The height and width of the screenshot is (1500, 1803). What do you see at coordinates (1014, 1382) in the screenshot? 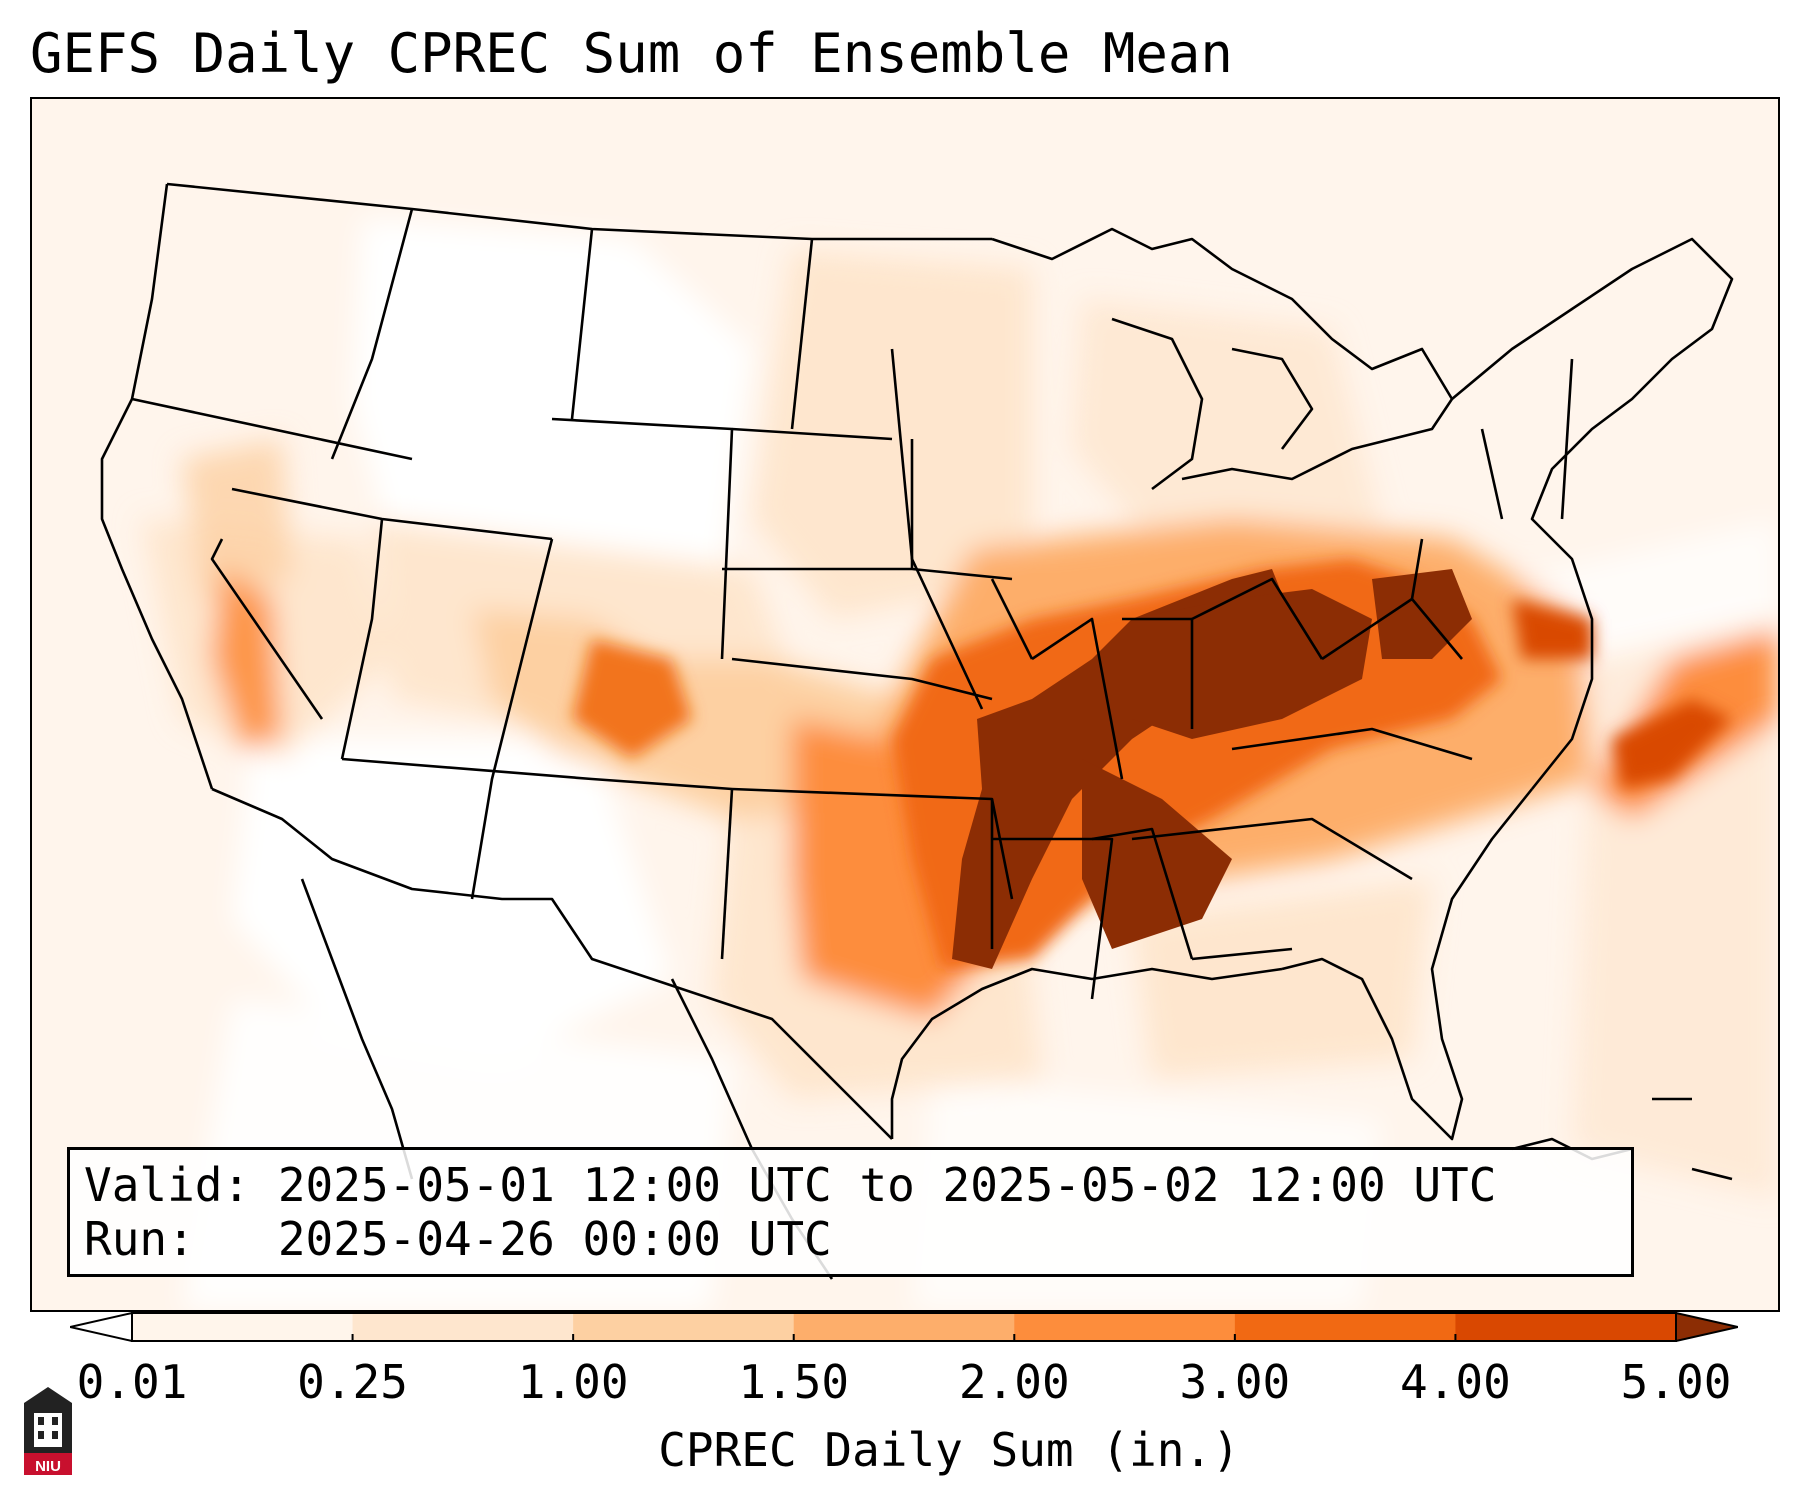
I see `colorbar-tick-label: 2.00` at bounding box center [1014, 1382].